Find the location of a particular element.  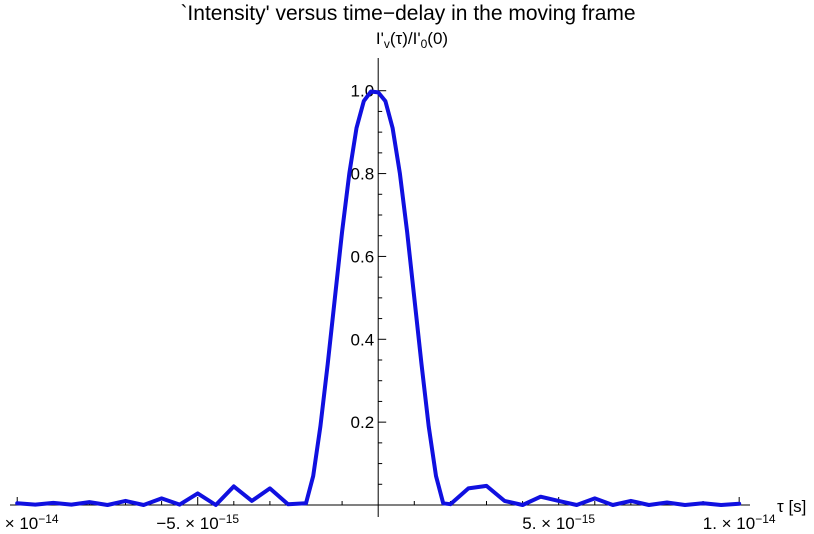

x-tick-label: −1. × 10−14 is located at coordinates (29, 522).